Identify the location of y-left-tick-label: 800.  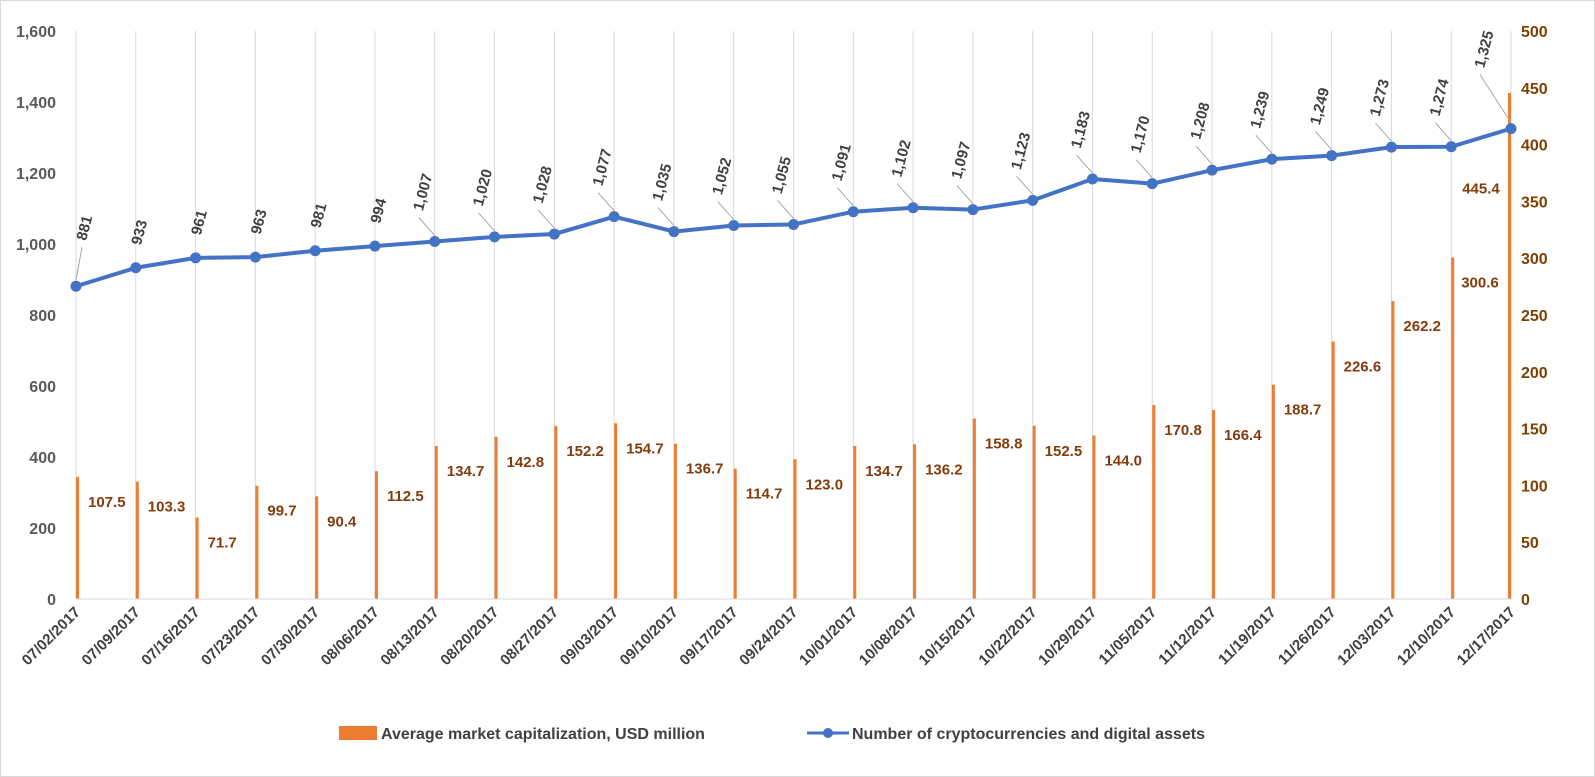
(42, 316).